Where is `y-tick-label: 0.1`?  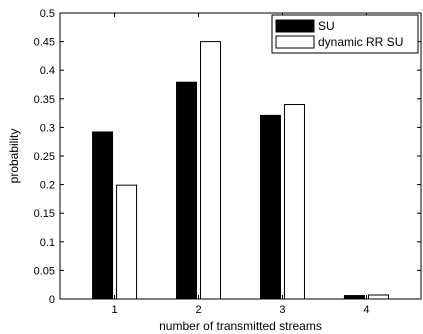 y-tick-label: 0.1 is located at coordinates (47, 243).